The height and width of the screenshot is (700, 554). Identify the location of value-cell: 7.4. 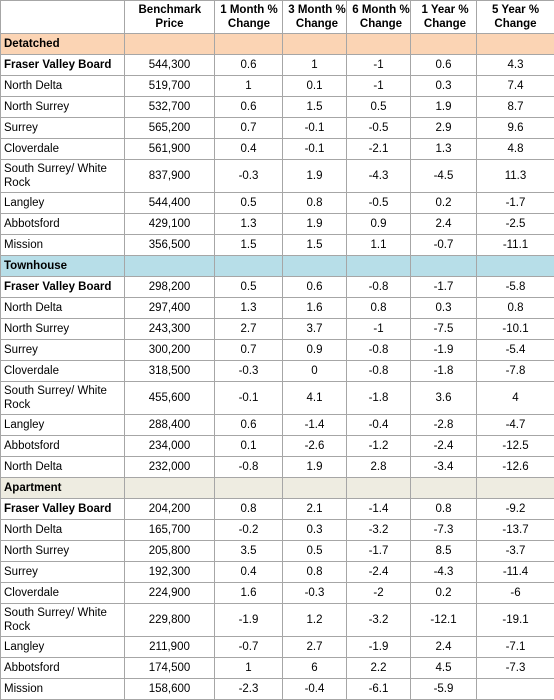
(515, 86).